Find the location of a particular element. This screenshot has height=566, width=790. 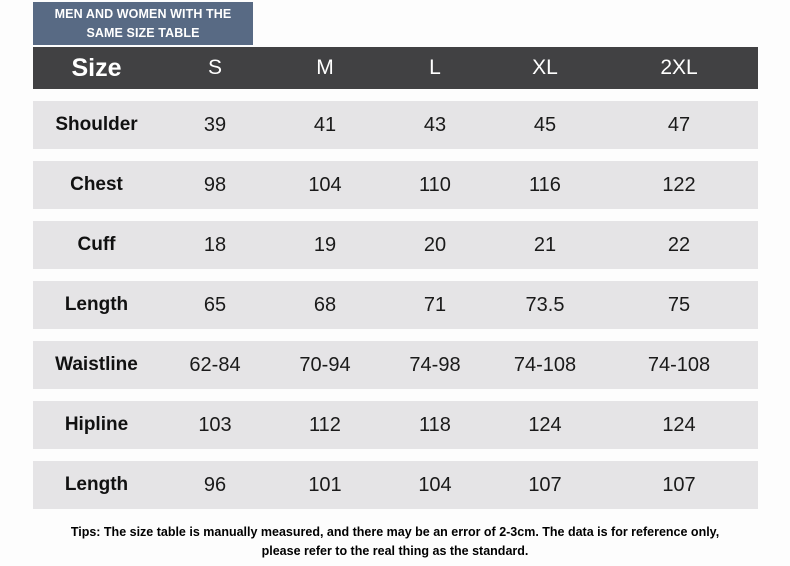

cell-value: 96 is located at coordinates (215, 484).